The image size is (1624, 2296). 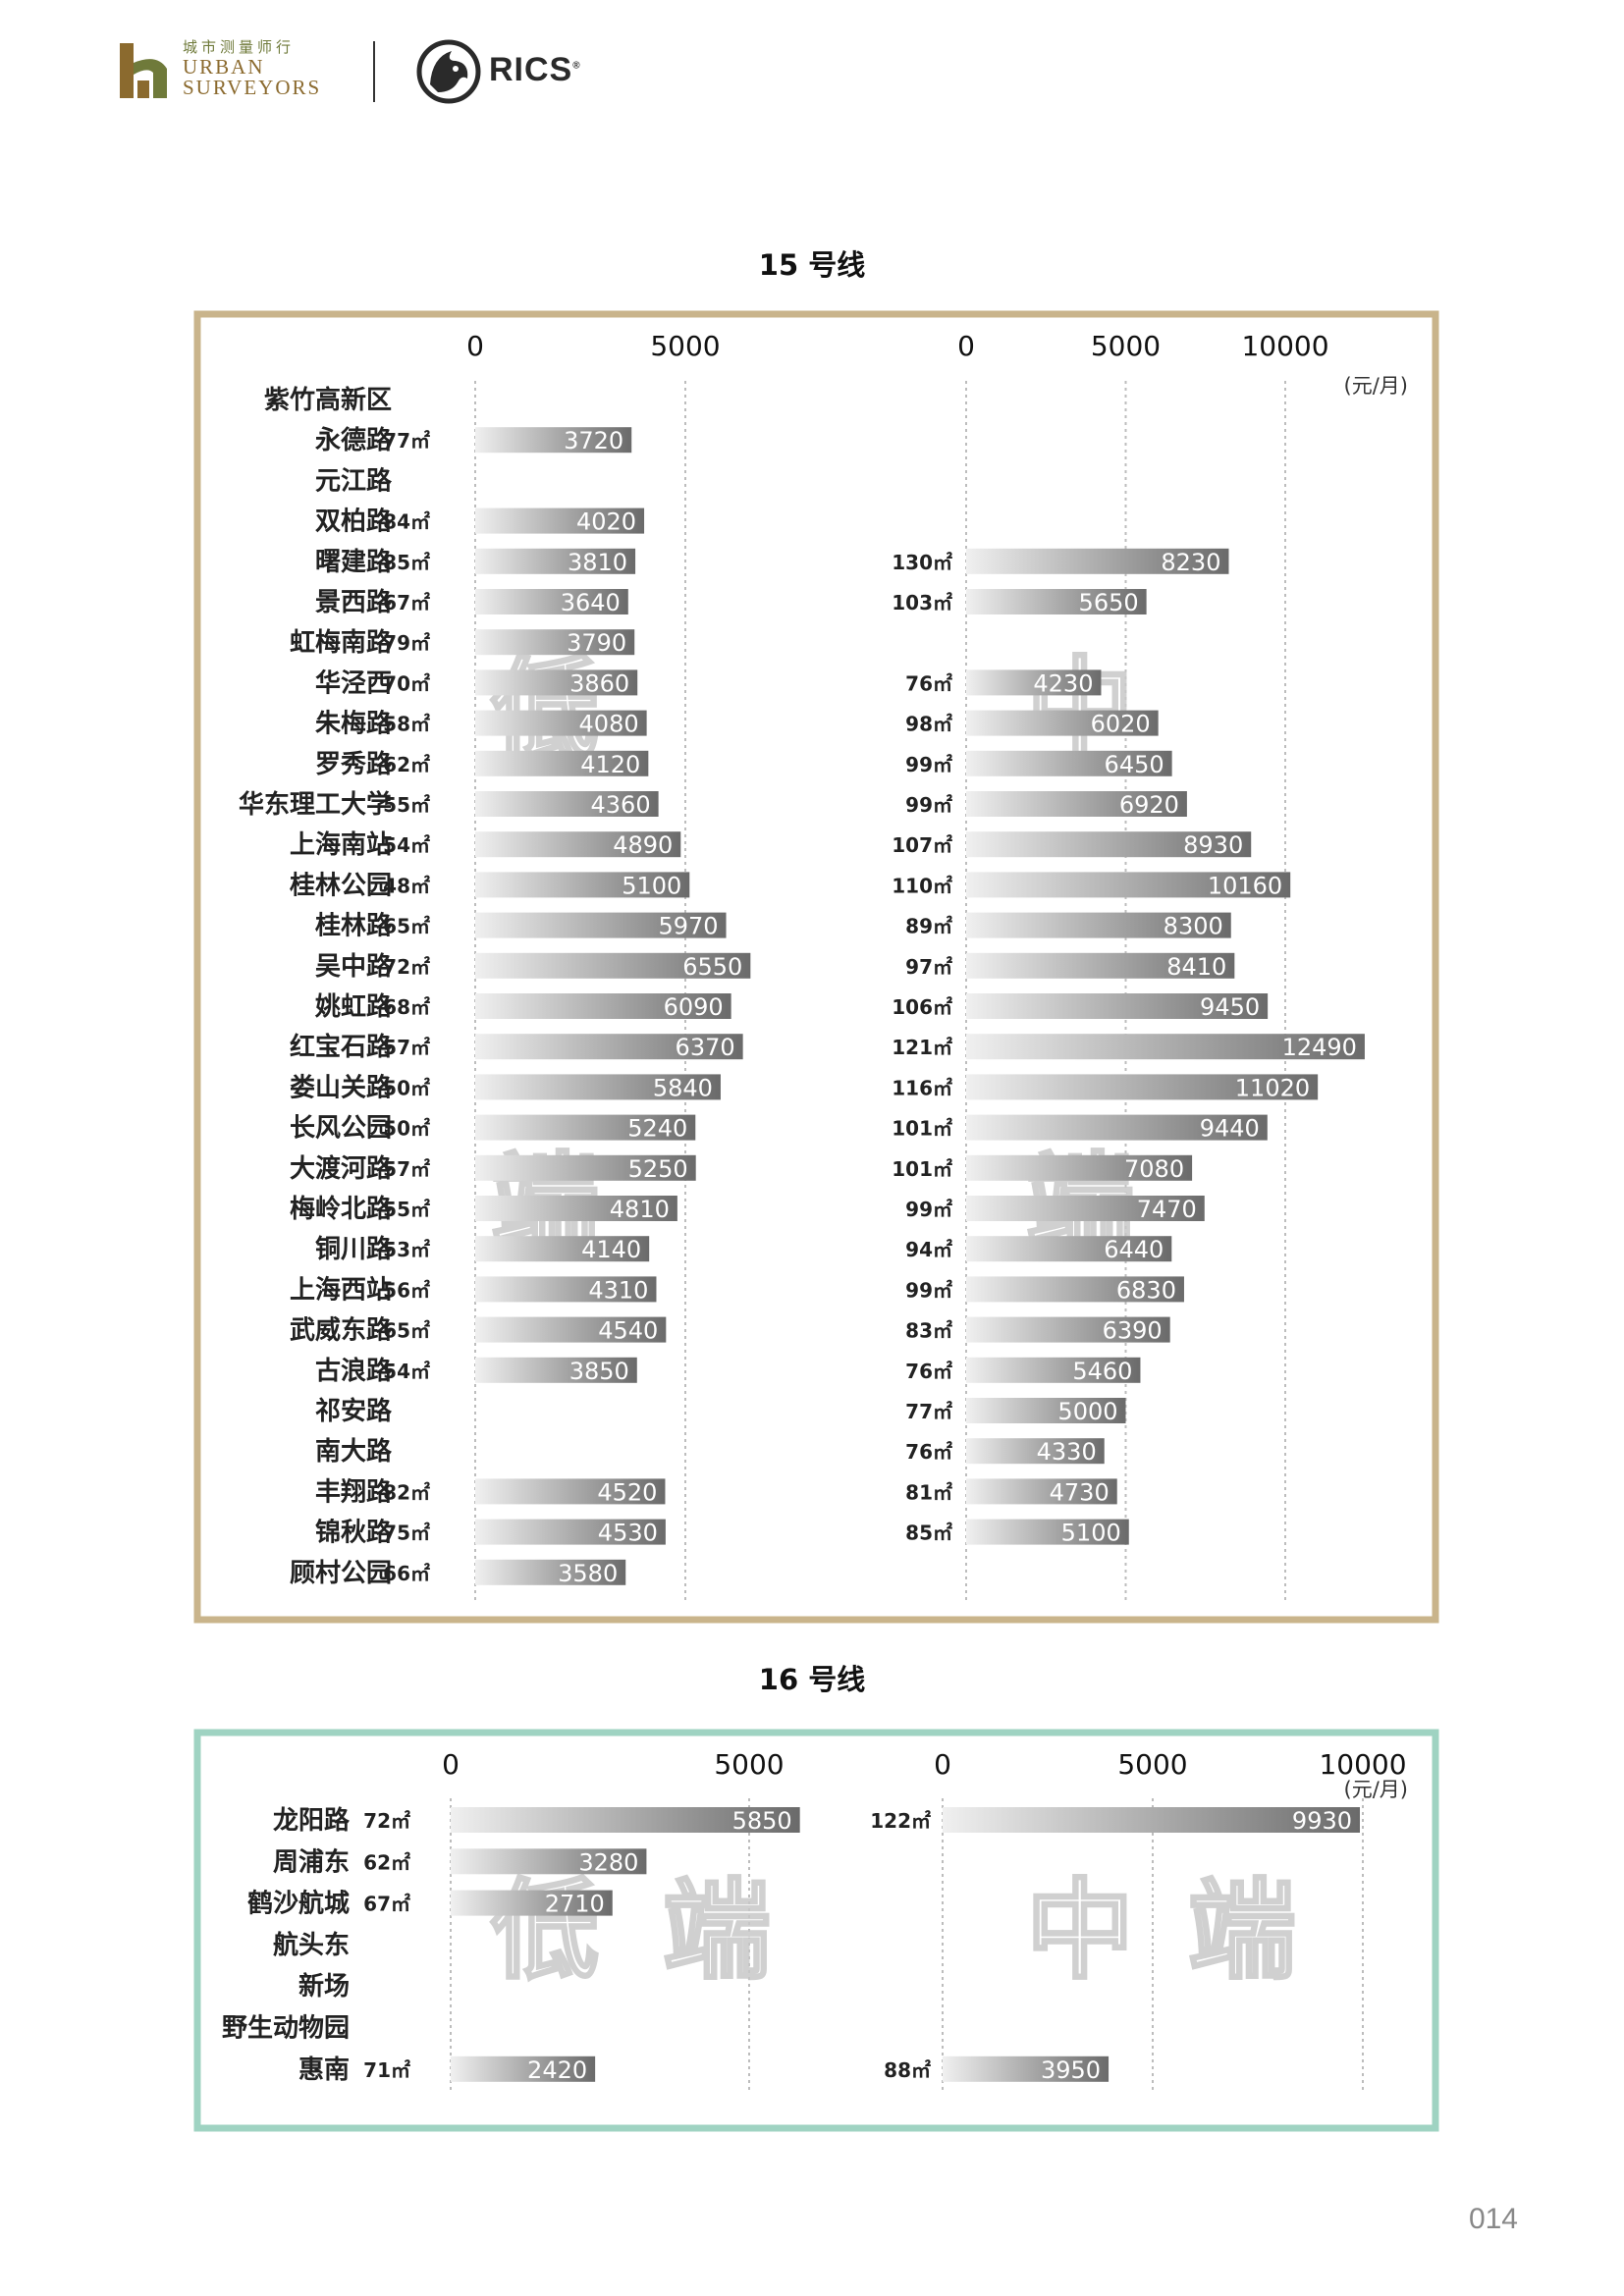 What do you see at coordinates (928, 725) in the screenshot?
I see `right-area-label: 98㎡` at bounding box center [928, 725].